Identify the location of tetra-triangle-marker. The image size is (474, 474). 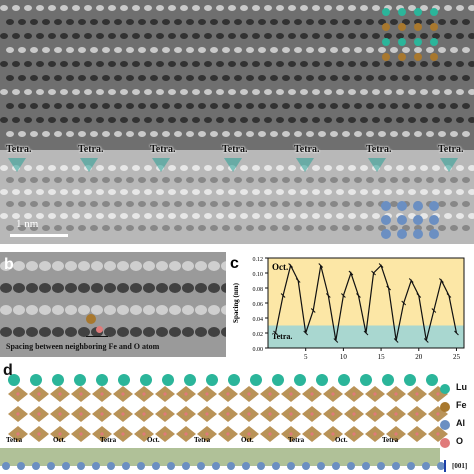
(89, 165).